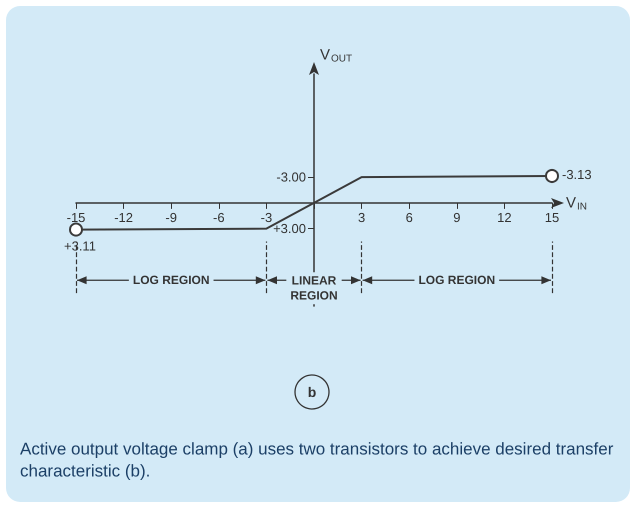 The height and width of the screenshot is (508, 636). Describe the element at coordinates (314, 288) in the screenshot. I see `annotation: LINEAR REGION` at that location.